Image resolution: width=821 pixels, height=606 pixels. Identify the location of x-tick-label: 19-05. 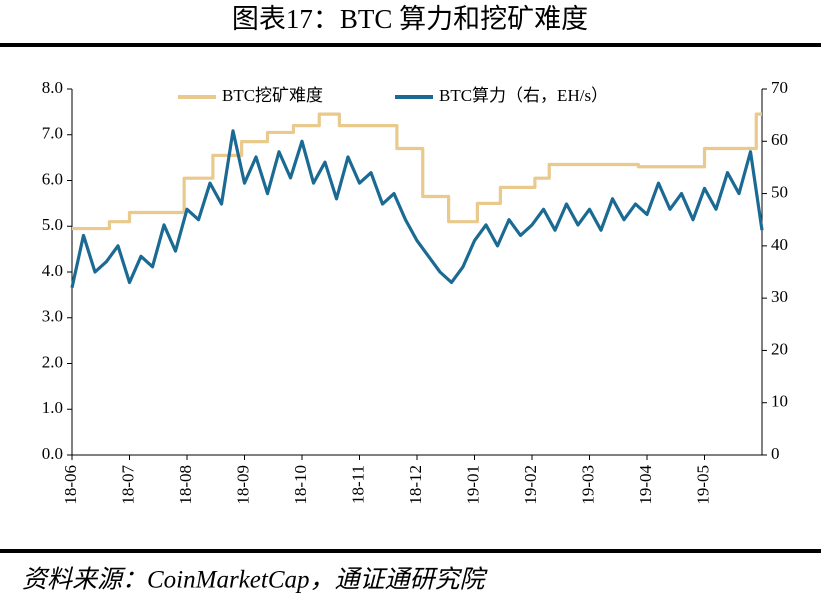
(702, 485).